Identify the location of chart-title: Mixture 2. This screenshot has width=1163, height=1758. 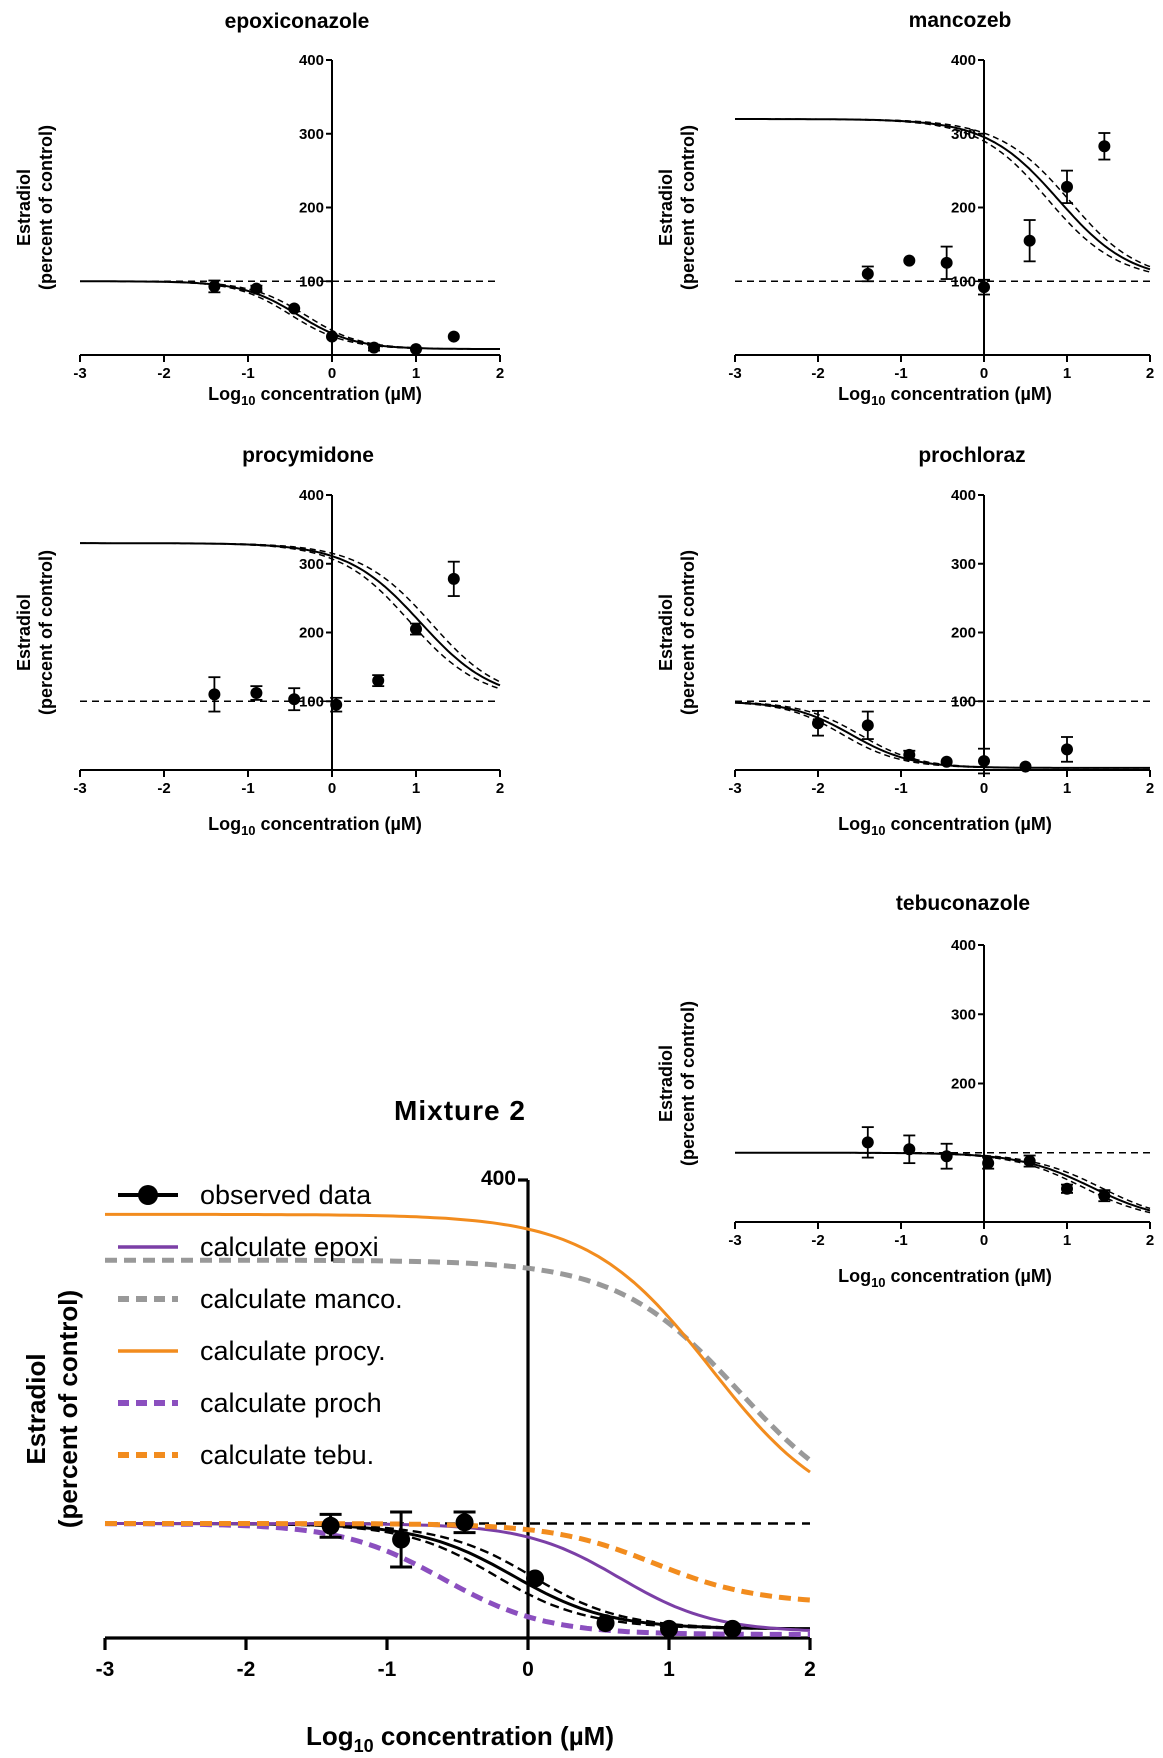
(460, 1110).